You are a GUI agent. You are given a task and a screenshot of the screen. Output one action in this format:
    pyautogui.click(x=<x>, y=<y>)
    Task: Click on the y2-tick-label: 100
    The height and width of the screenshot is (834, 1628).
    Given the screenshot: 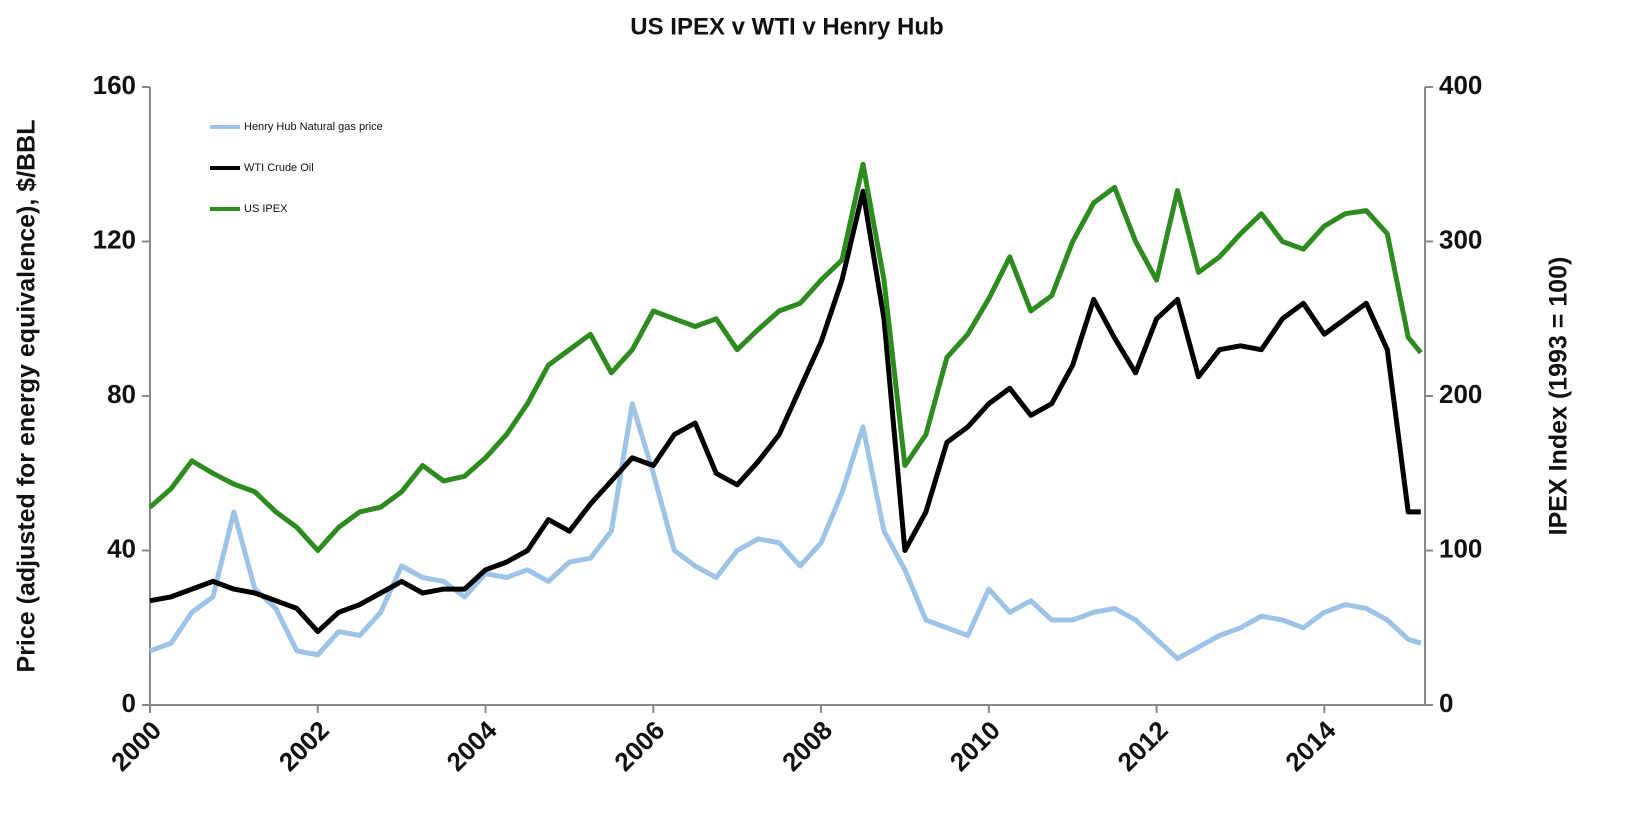 What is the action you would take?
    pyautogui.click(x=1460, y=548)
    